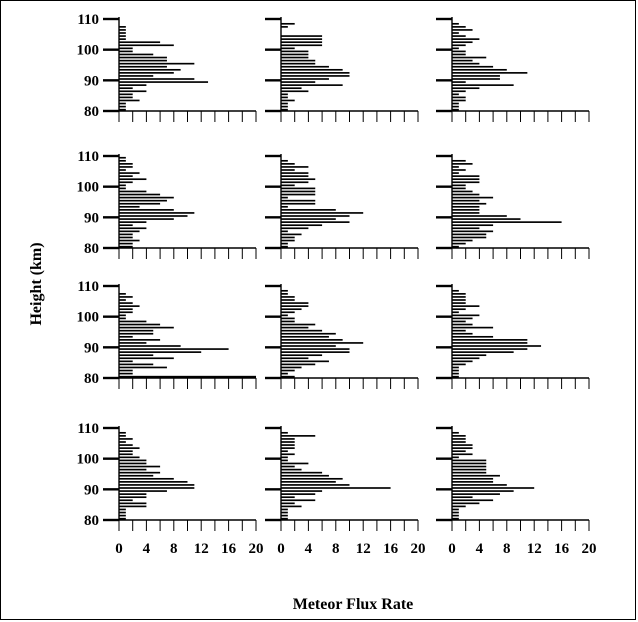 The width and height of the screenshot is (638, 622). I want to click on x-tick-label: 16, so click(229, 549).